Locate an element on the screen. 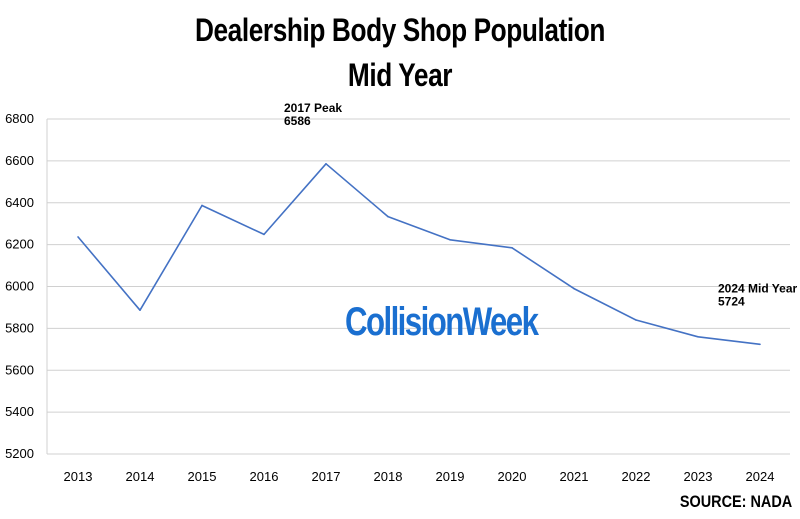 The height and width of the screenshot is (519, 800). collisionweek-watermark: CollisionWeek is located at coordinates (442, 322).